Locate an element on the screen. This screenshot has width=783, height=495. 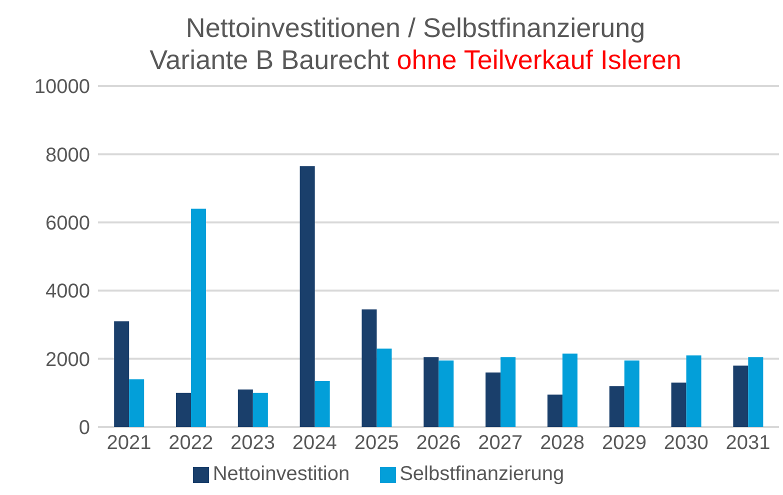
x-tick-label: 2022 is located at coordinates (191, 443).